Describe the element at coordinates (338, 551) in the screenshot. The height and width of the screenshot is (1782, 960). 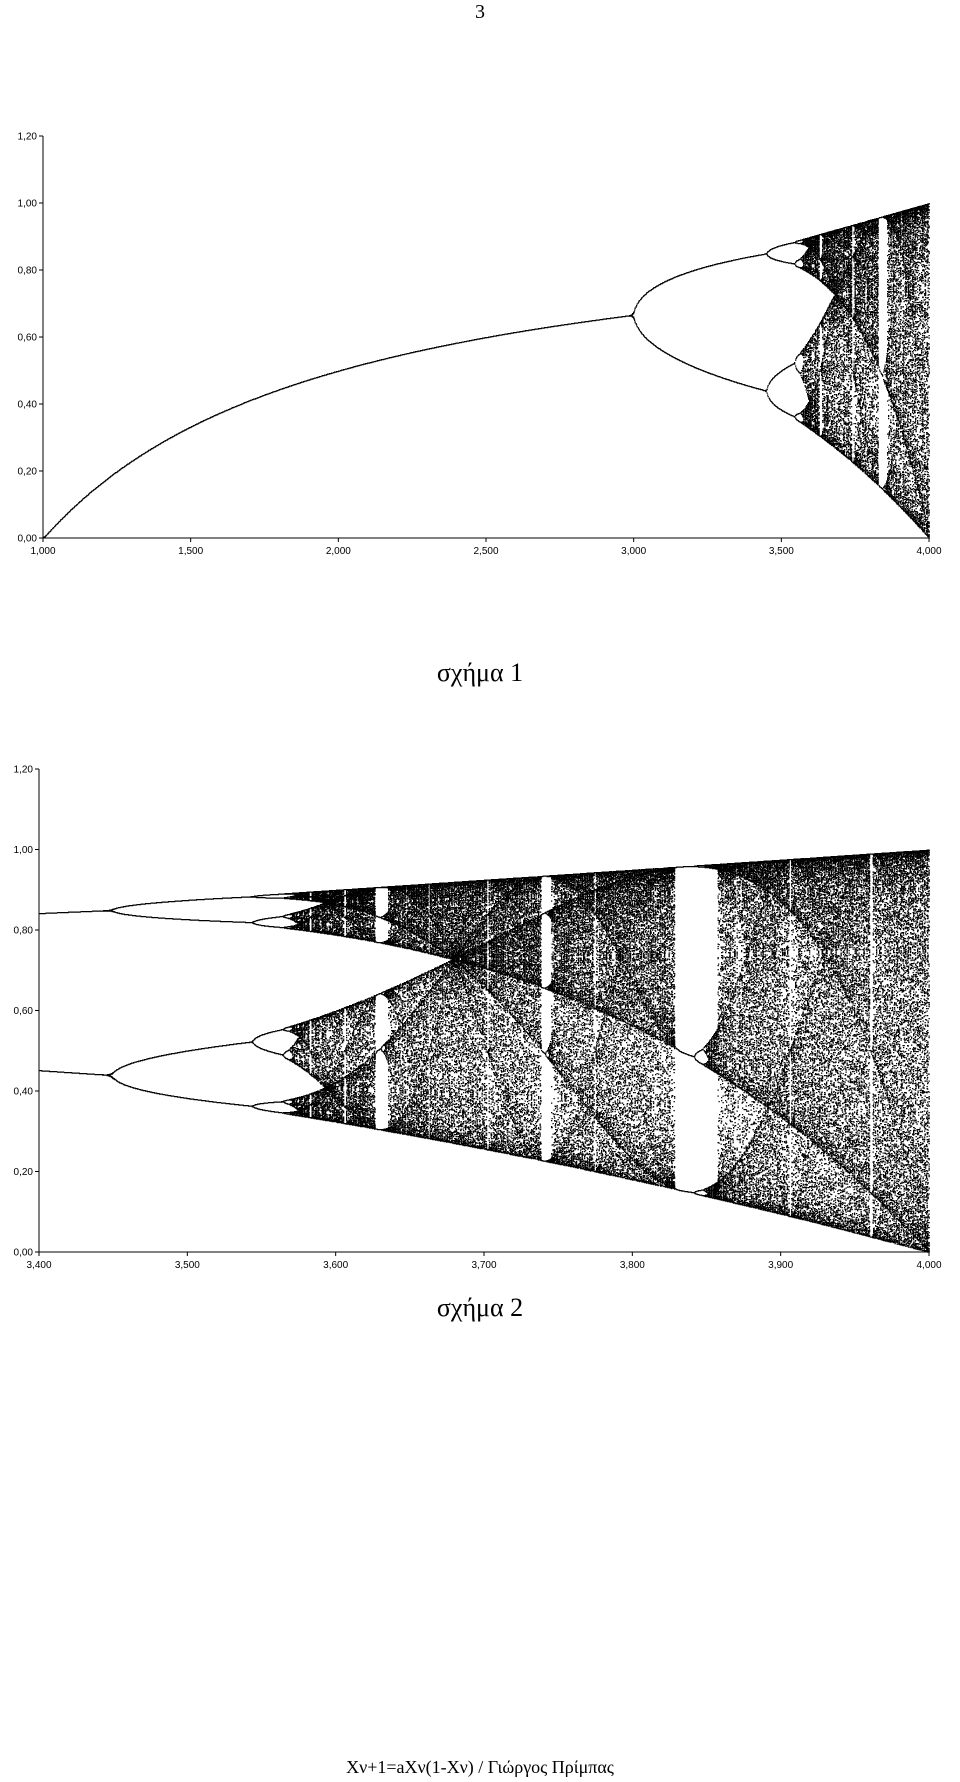
I see `x-tick-label-1: 2,000` at that location.